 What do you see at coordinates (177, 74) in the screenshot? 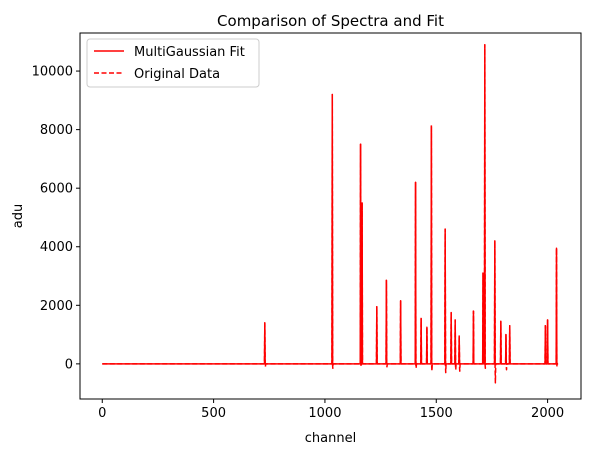
I see `legend-label-data: Original Data` at bounding box center [177, 74].